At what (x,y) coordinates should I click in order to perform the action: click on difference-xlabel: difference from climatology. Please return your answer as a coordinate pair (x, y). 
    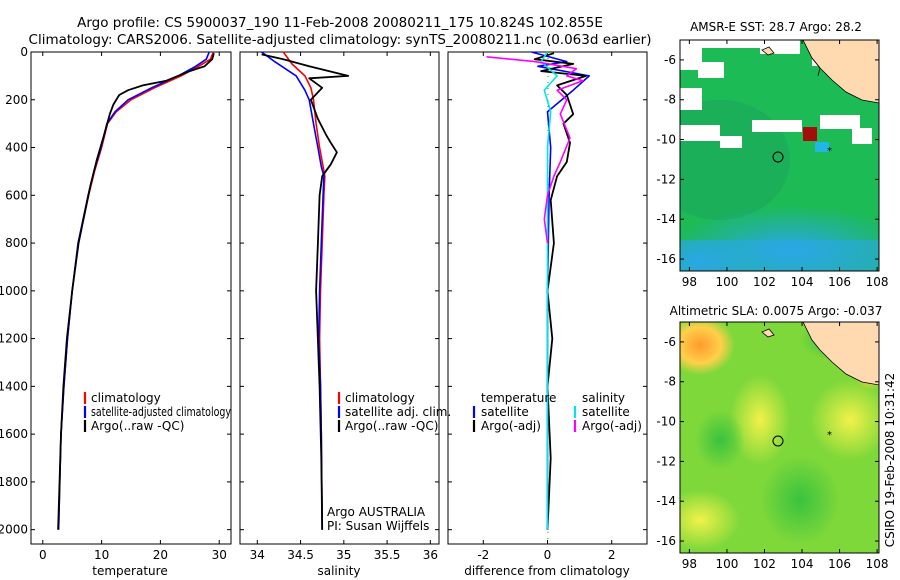
    Looking at the image, I should click on (547, 571).